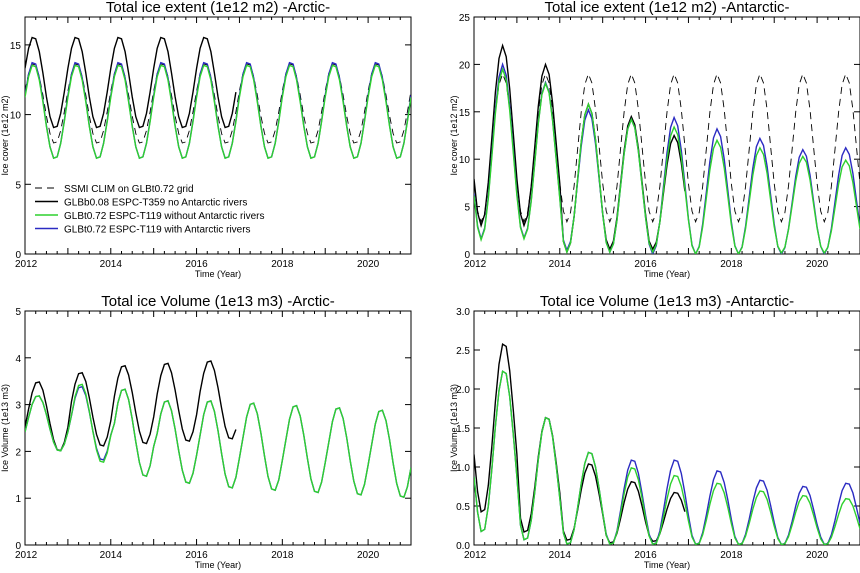 The image size is (860, 573). Describe the element at coordinates (666, 8) in the screenshot. I see `chart-title: Total ice extent (1e12 m2) -Antarctic-` at that location.